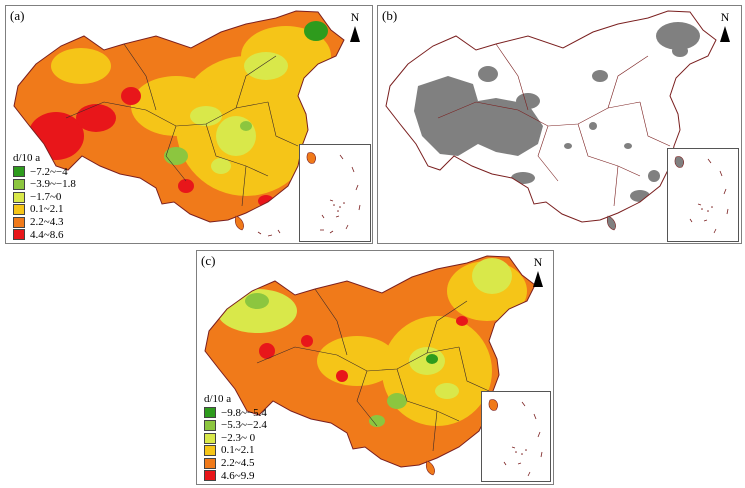 Image resolution: width=745 pixels, height=488 pixels. I want to click on legend-entry-label: 4.6~9.9, so click(238, 475).